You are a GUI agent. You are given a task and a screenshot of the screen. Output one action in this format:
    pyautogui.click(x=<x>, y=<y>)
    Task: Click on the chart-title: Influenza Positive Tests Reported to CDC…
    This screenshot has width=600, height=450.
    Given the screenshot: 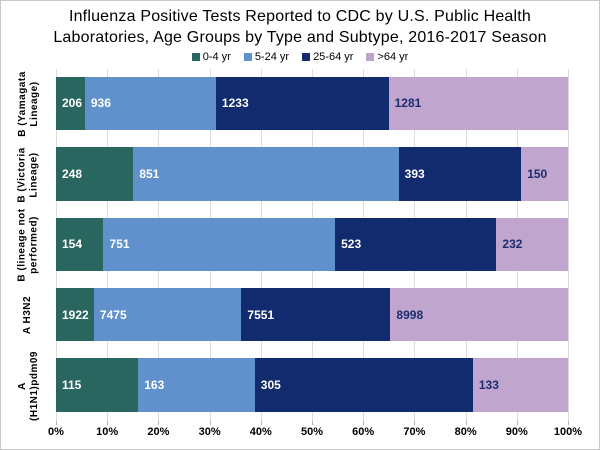 What is the action you would take?
    pyautogui.click(x=300, y=27)
    